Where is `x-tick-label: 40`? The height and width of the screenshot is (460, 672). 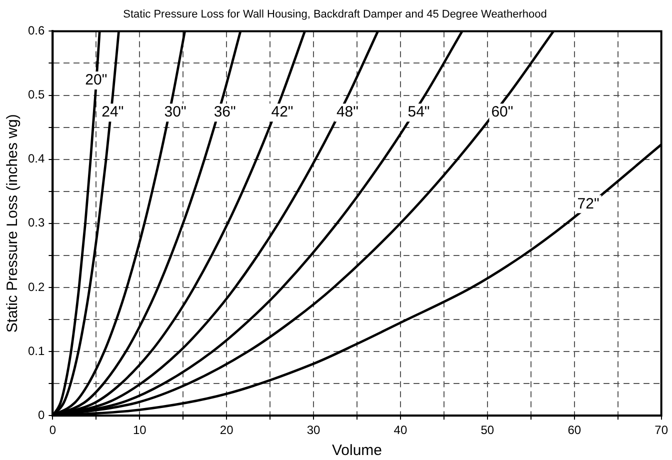
x-tick-label: 40 is located at coordinates (401, 430).